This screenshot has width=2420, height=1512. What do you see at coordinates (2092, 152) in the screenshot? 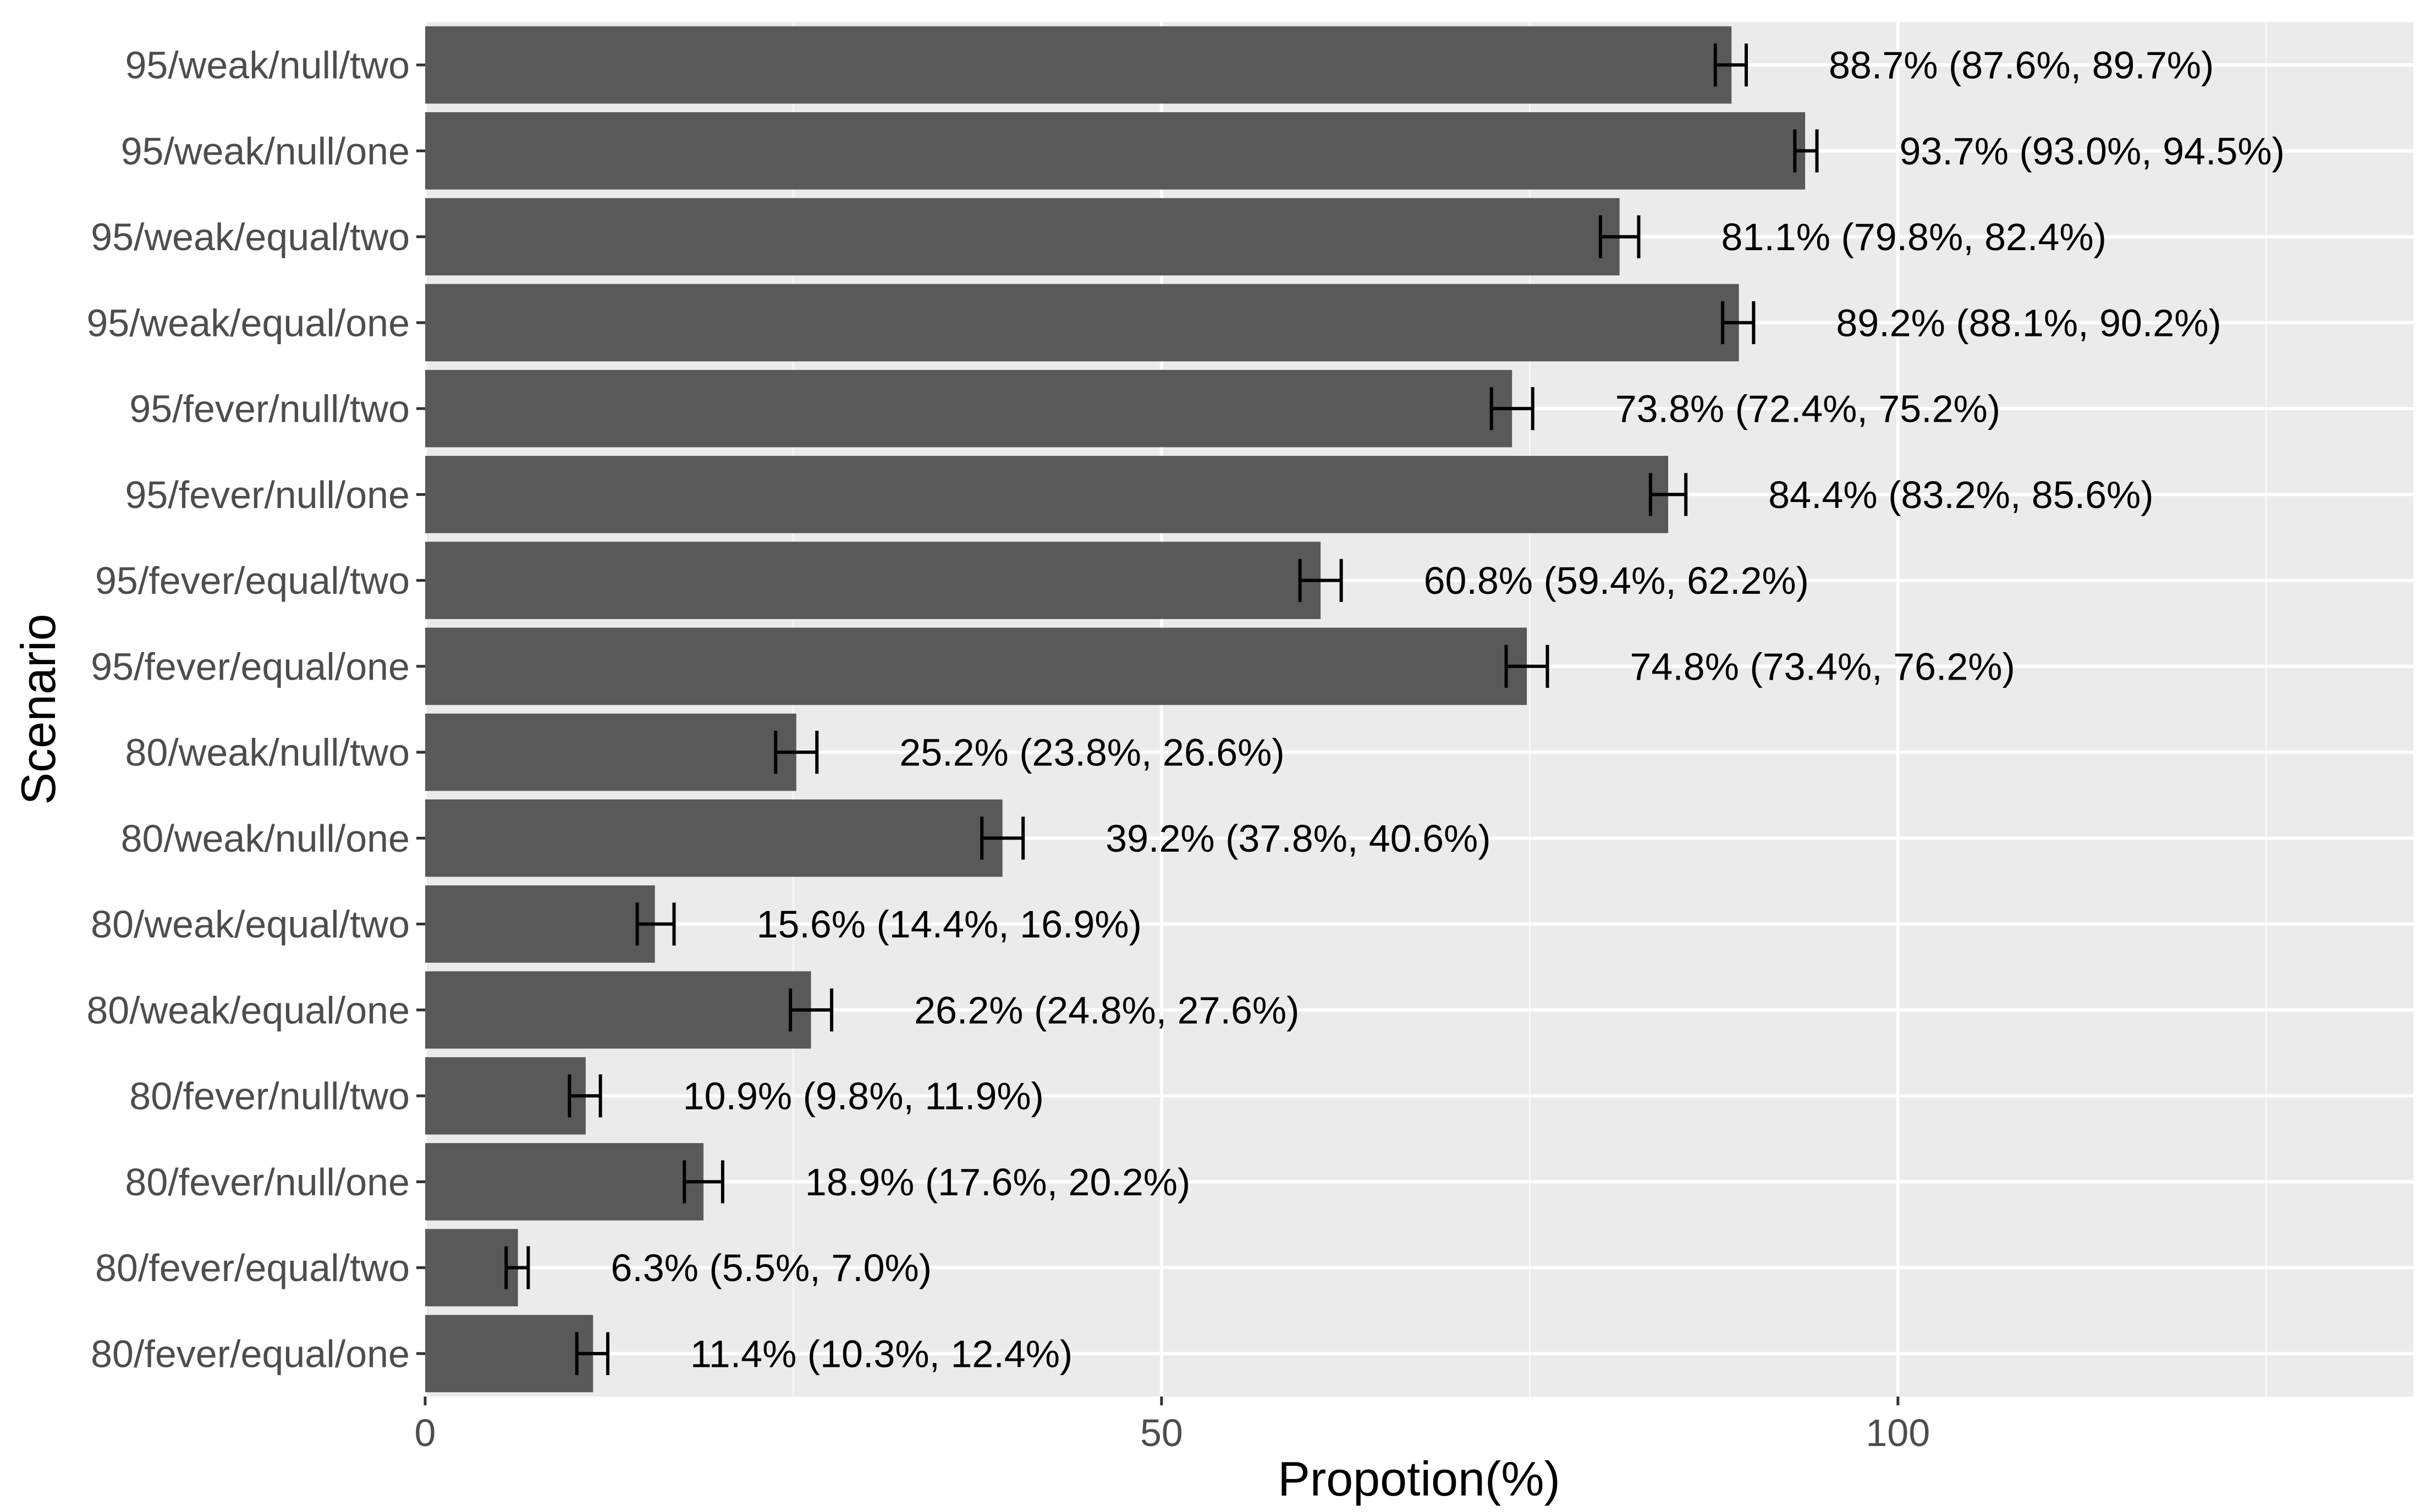
I see `data-label: 93.7% (93.0%, 94.5%)` at bounding box center [2092, 152].